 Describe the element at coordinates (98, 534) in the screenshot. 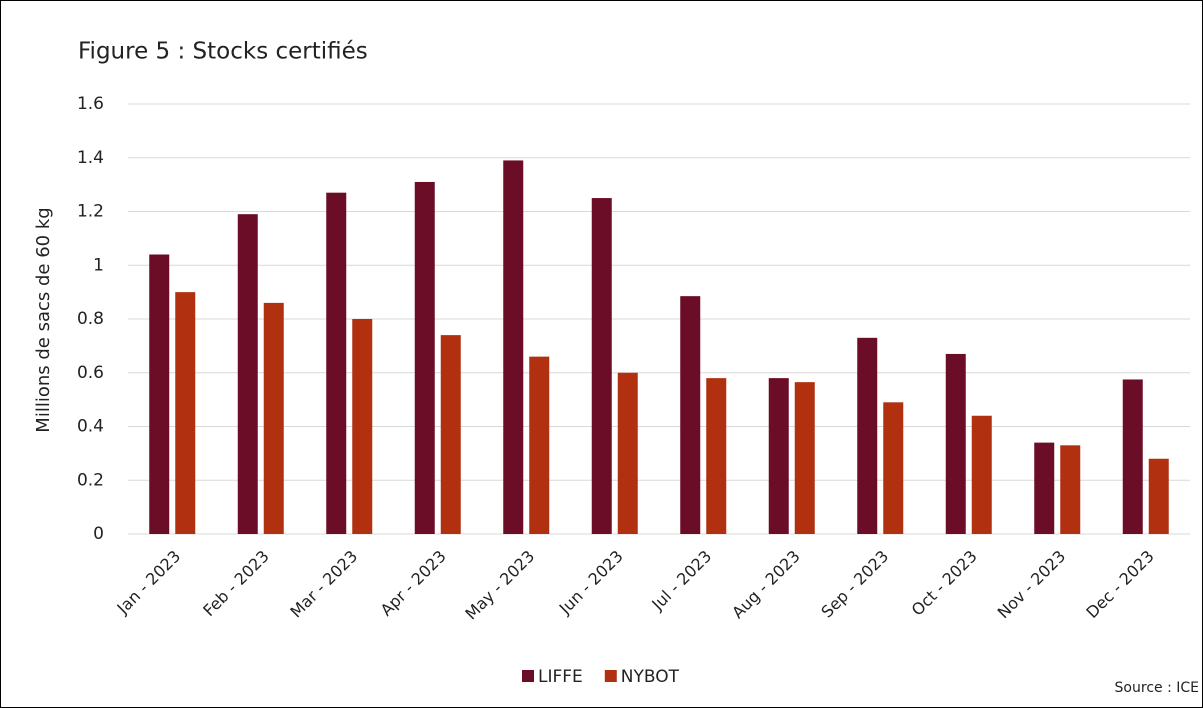

I see `y-tick-label: 0` at that location.